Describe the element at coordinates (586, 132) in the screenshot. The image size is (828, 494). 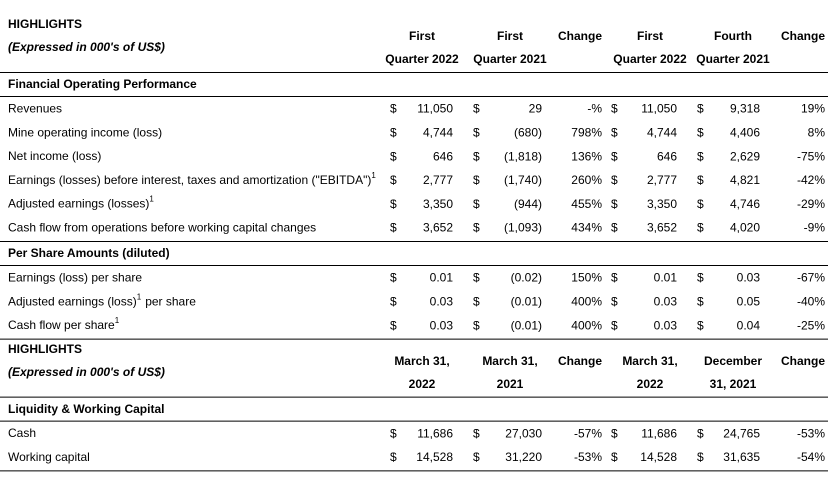
I see `cell-value: 798%` at that location.